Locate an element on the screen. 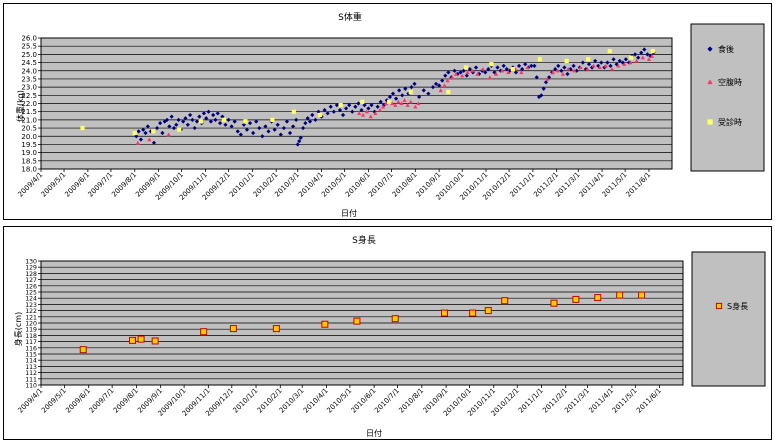  y-tick-label: 115 is located at coordinates (31, 355).